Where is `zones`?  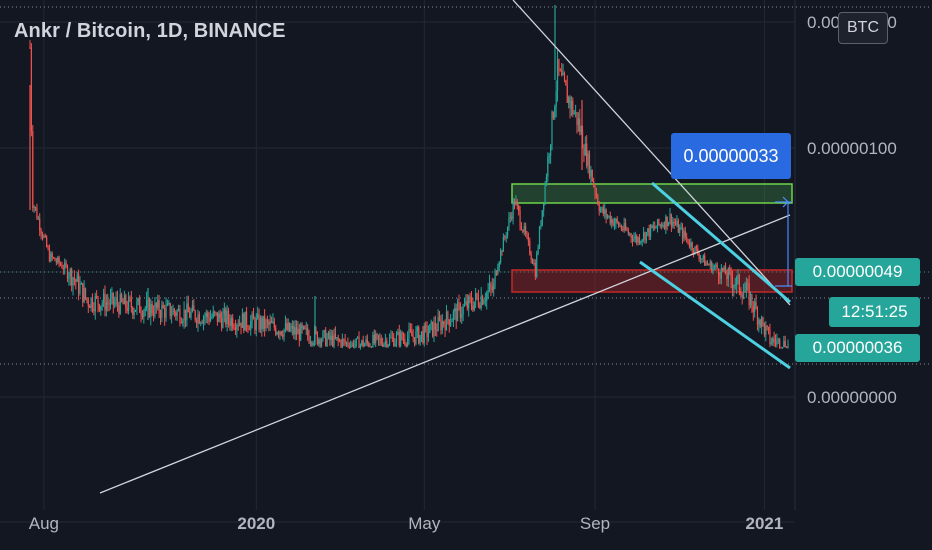
zones is located at coordinates (652, 238).